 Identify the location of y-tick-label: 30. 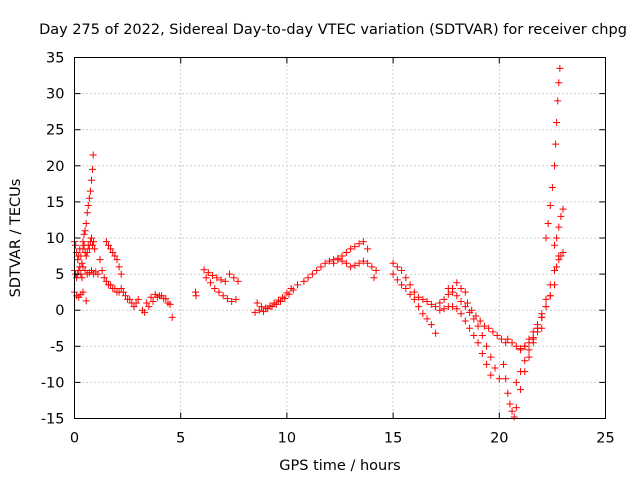
(55, 95).